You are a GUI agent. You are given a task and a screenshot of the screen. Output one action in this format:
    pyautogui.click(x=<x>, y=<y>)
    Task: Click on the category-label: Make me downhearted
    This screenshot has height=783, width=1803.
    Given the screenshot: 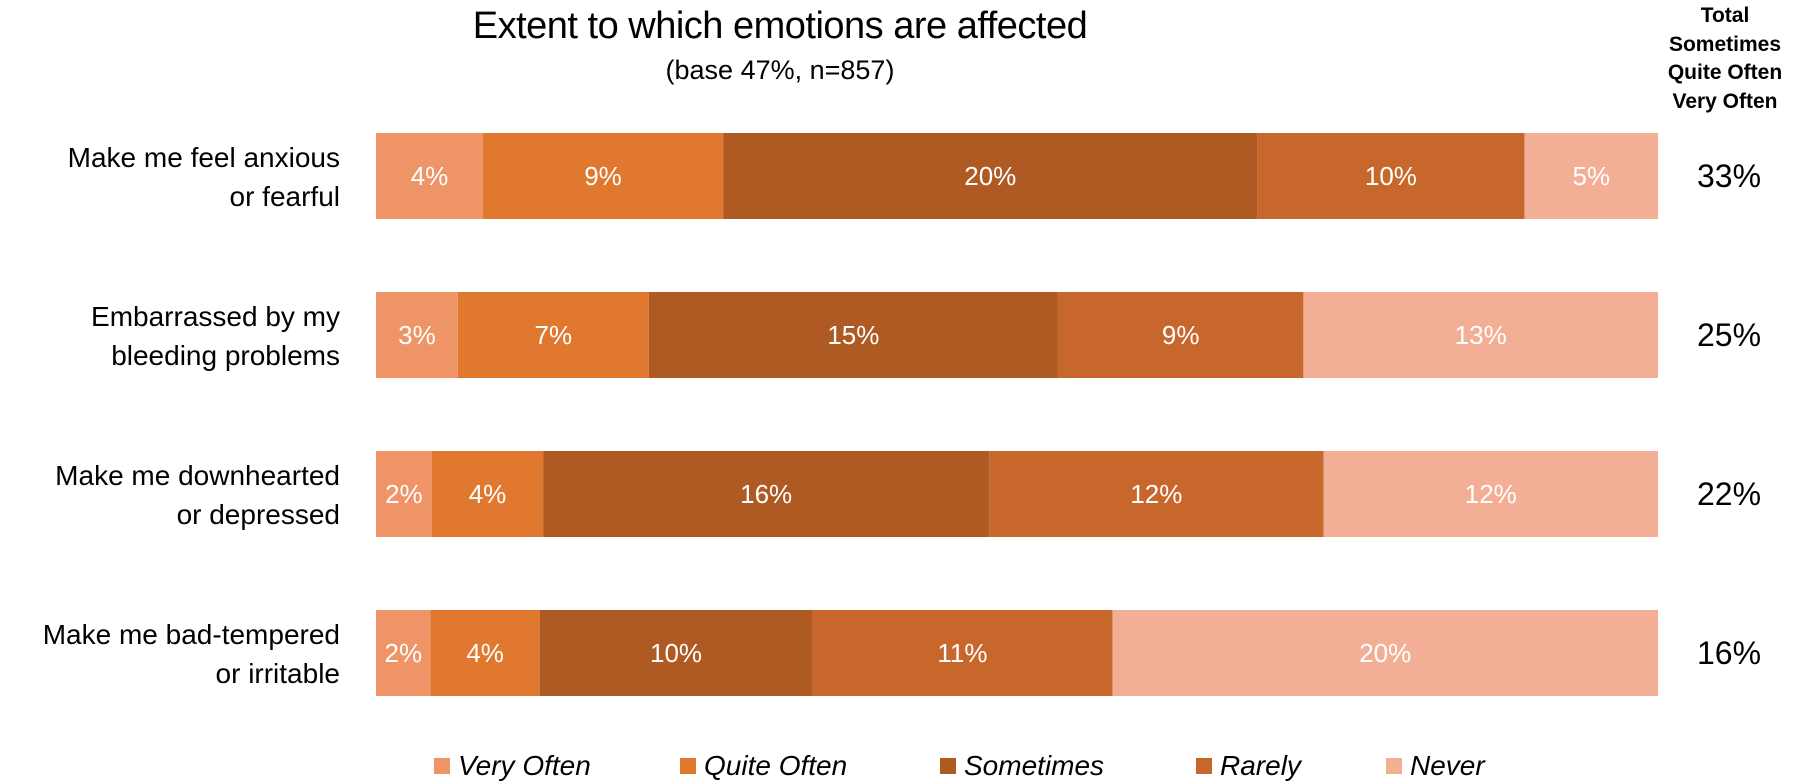 What is the action you would take?
    pyautogui.click(x=197, y=475)
    